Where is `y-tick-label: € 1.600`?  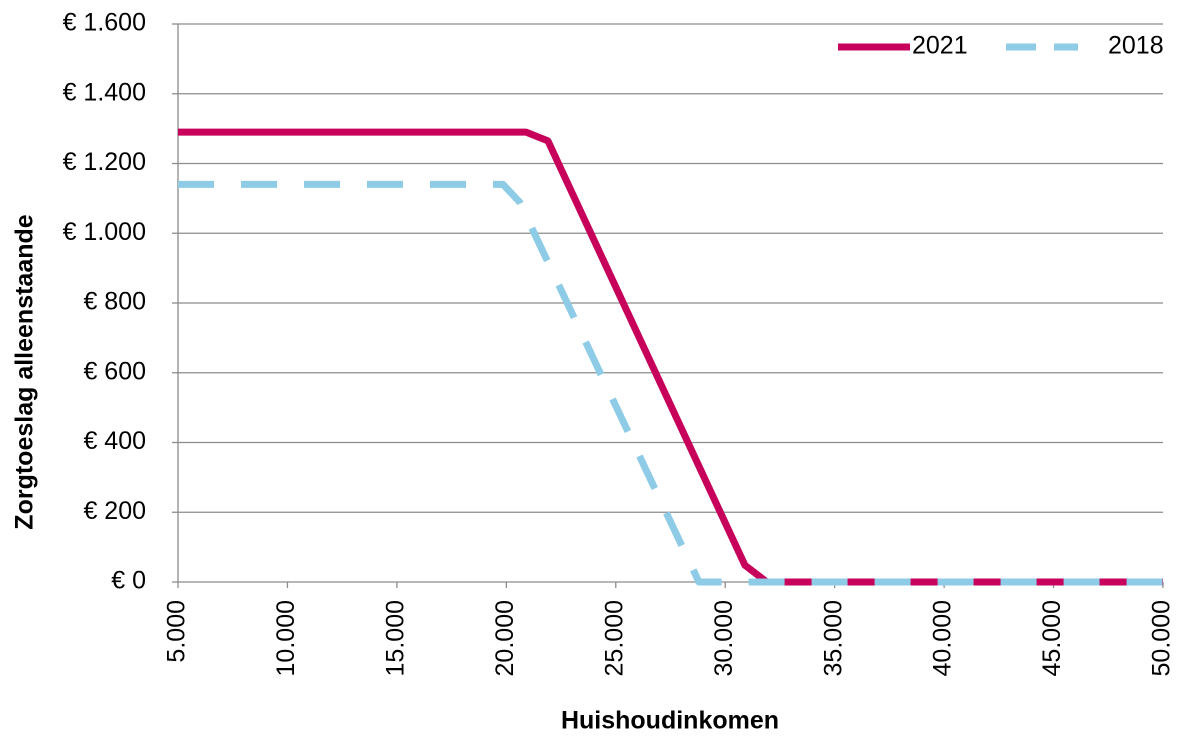
y-tick-label: € 1.600 is located at coordinates (104, 23).